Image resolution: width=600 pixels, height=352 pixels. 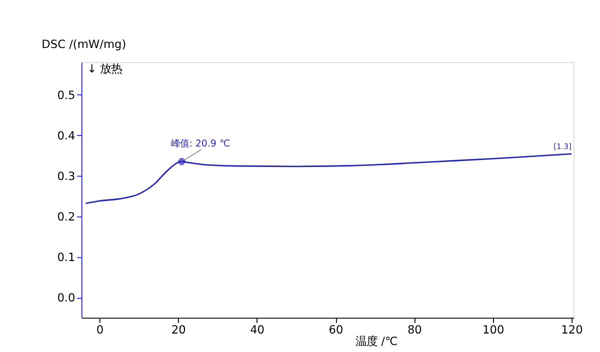 What do you see at coordinates (84, 43) in the screenshot?
I see `y-axis-title: DSC /(mW/mg)` at bounding box center [84, 43].